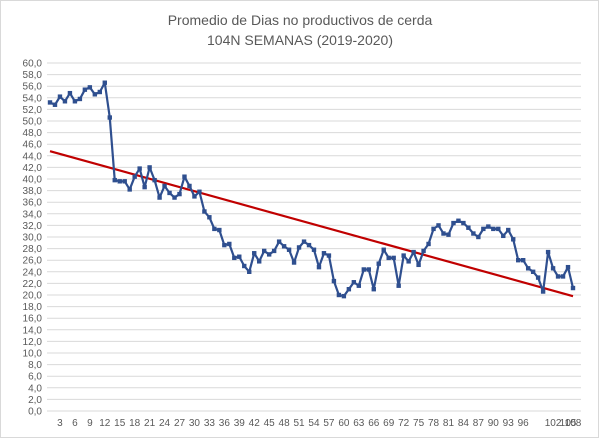 This screenshot has width=599, height=439. What do you see at coordinates (449, 423) in the screenshot?
I see `x-tick-label: 81` at bounding box center [449, 423].